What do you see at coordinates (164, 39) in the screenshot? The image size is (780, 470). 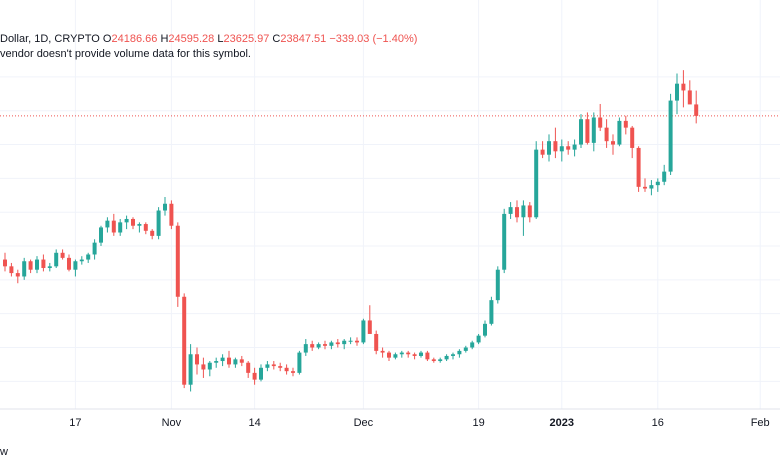 I see `high-label: H` at bounding box center [164, 39].